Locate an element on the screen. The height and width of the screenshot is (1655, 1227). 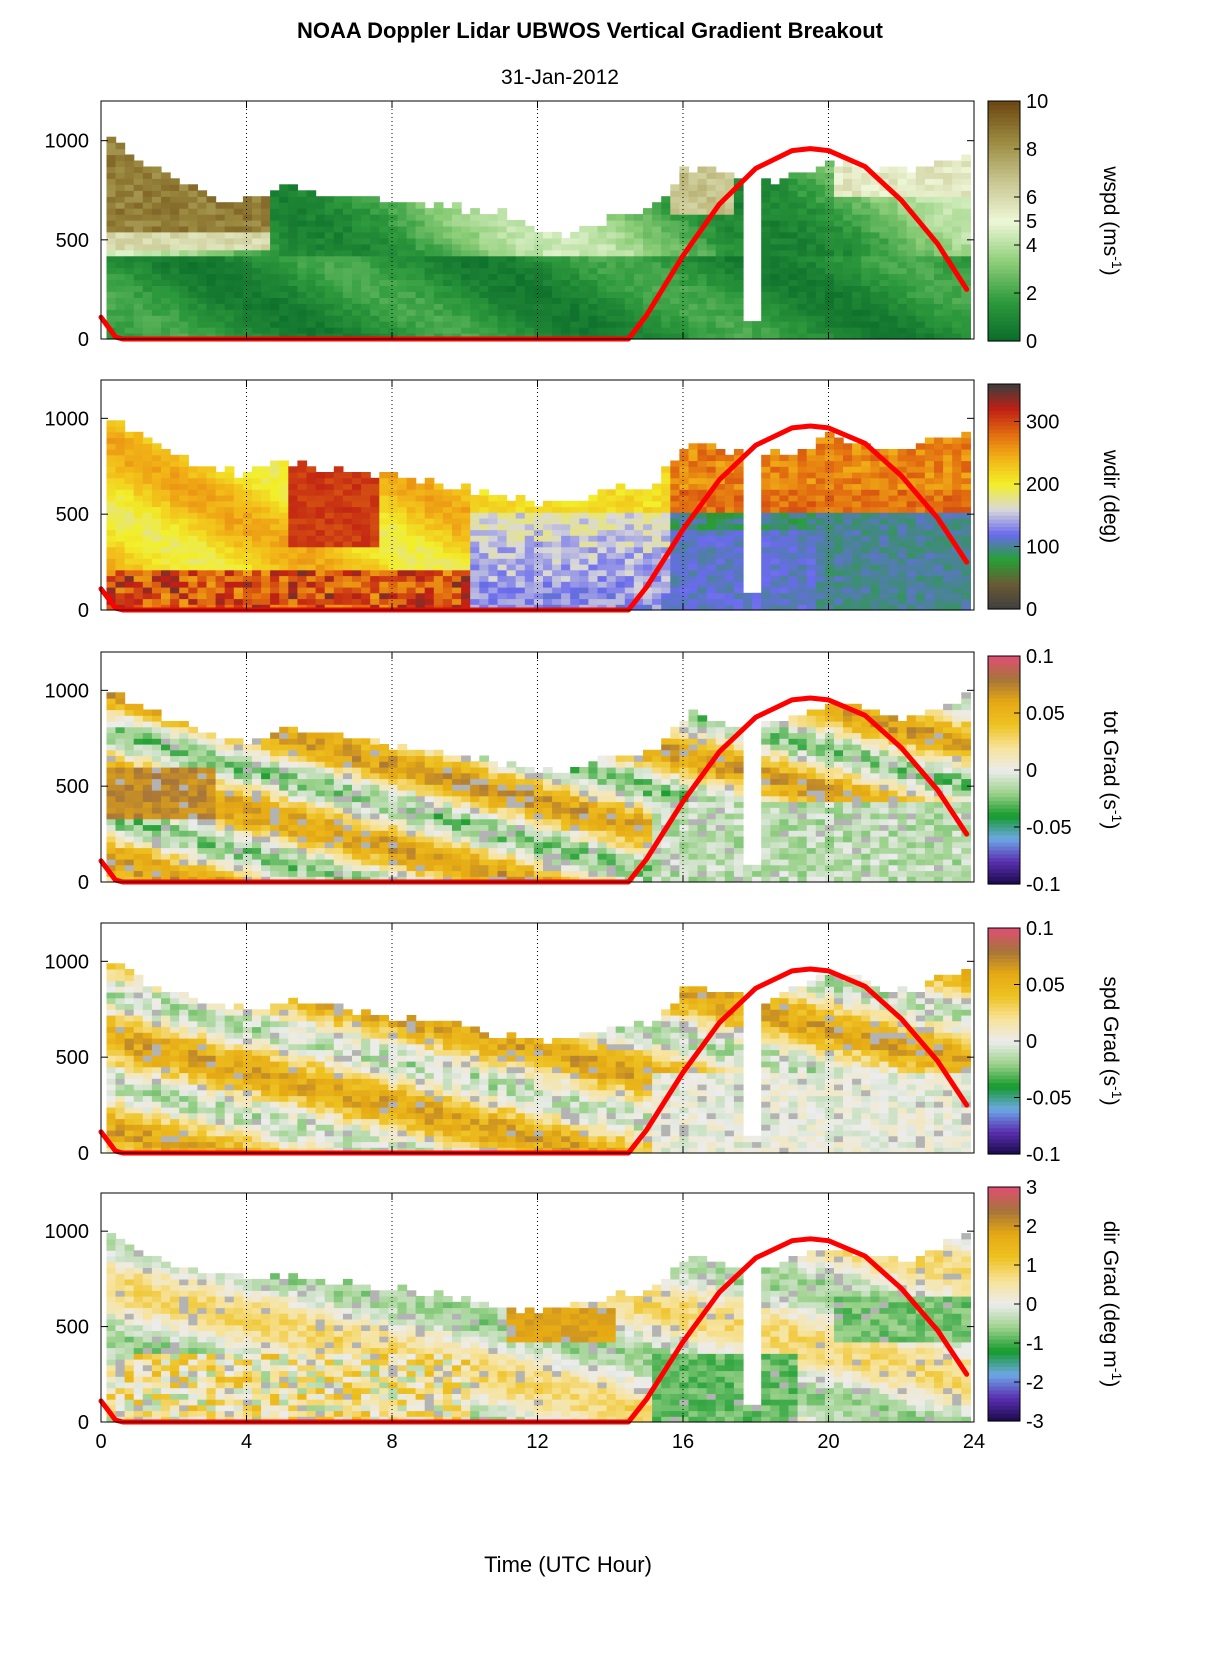
overlay-curve is located at coordinates (534, 244).